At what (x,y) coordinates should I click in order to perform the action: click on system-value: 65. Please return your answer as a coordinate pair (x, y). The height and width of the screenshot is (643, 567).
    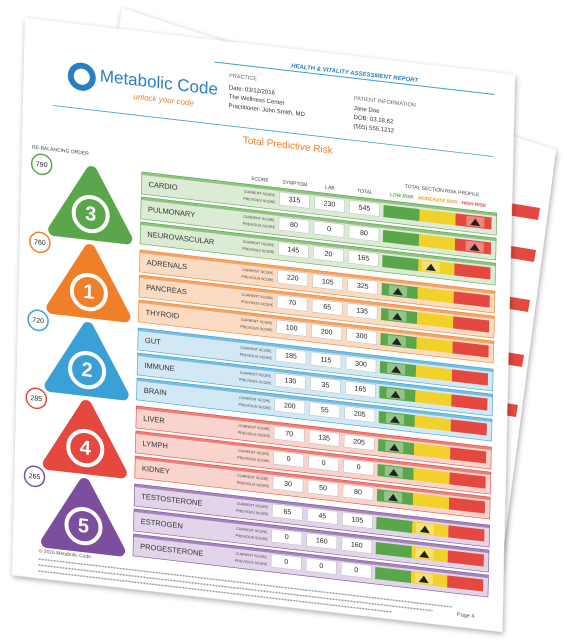
    Looking at the image, I should click on (287, 513).